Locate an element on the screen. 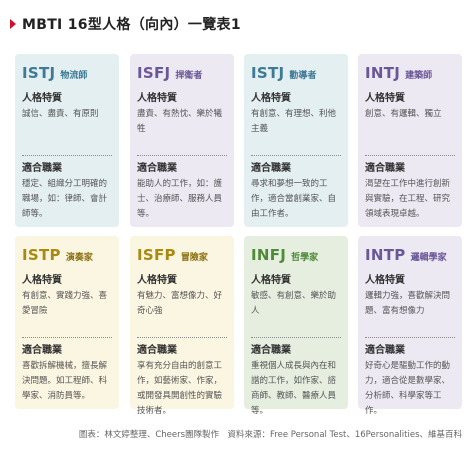  type-code: INFJ is located at coordinates (269, 255).